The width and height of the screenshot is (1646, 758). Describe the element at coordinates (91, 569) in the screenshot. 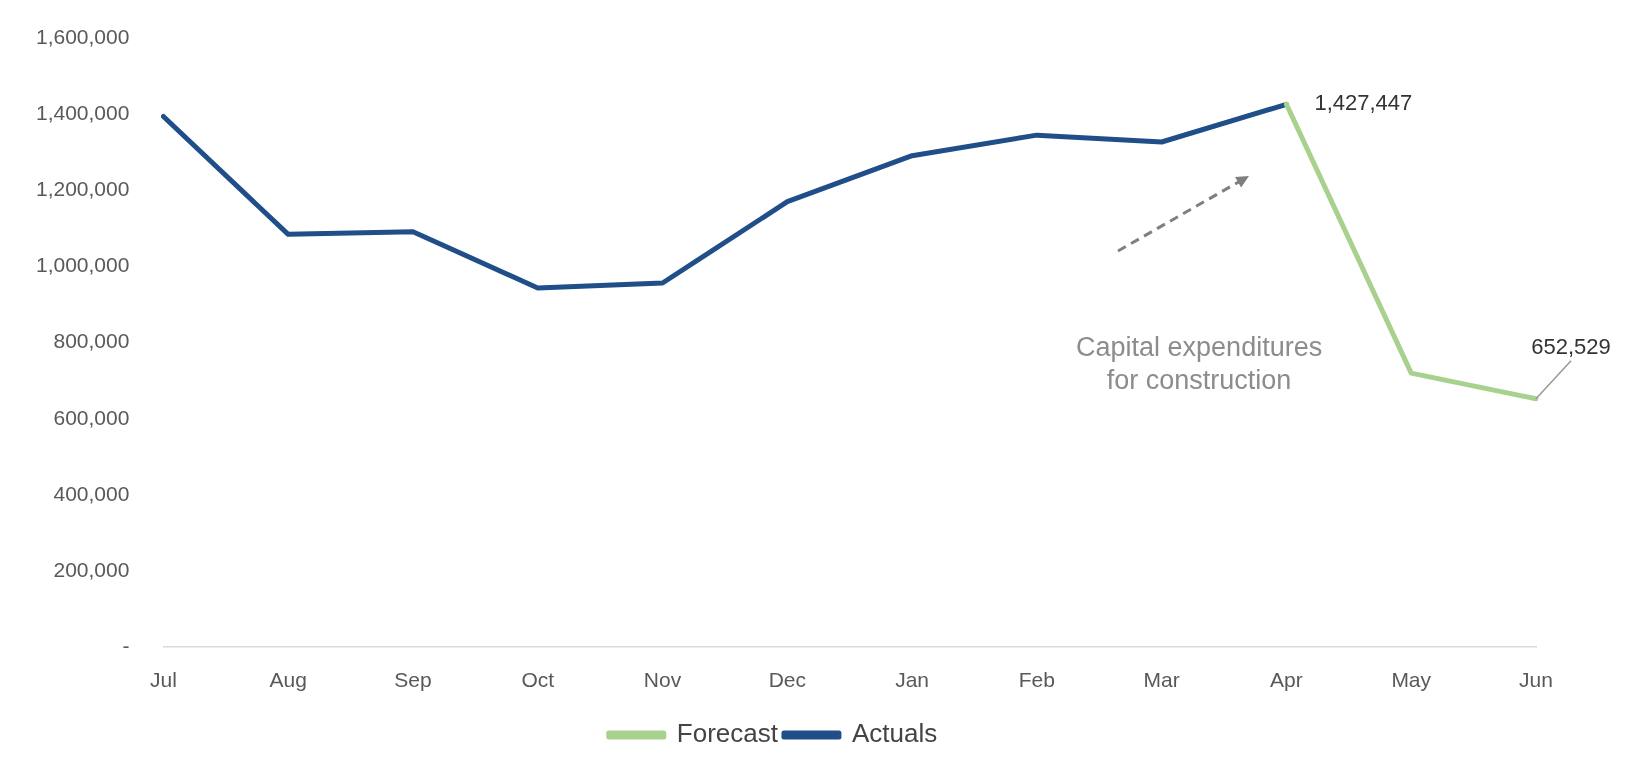

I see `y-tick-label: 200,000` at that location.